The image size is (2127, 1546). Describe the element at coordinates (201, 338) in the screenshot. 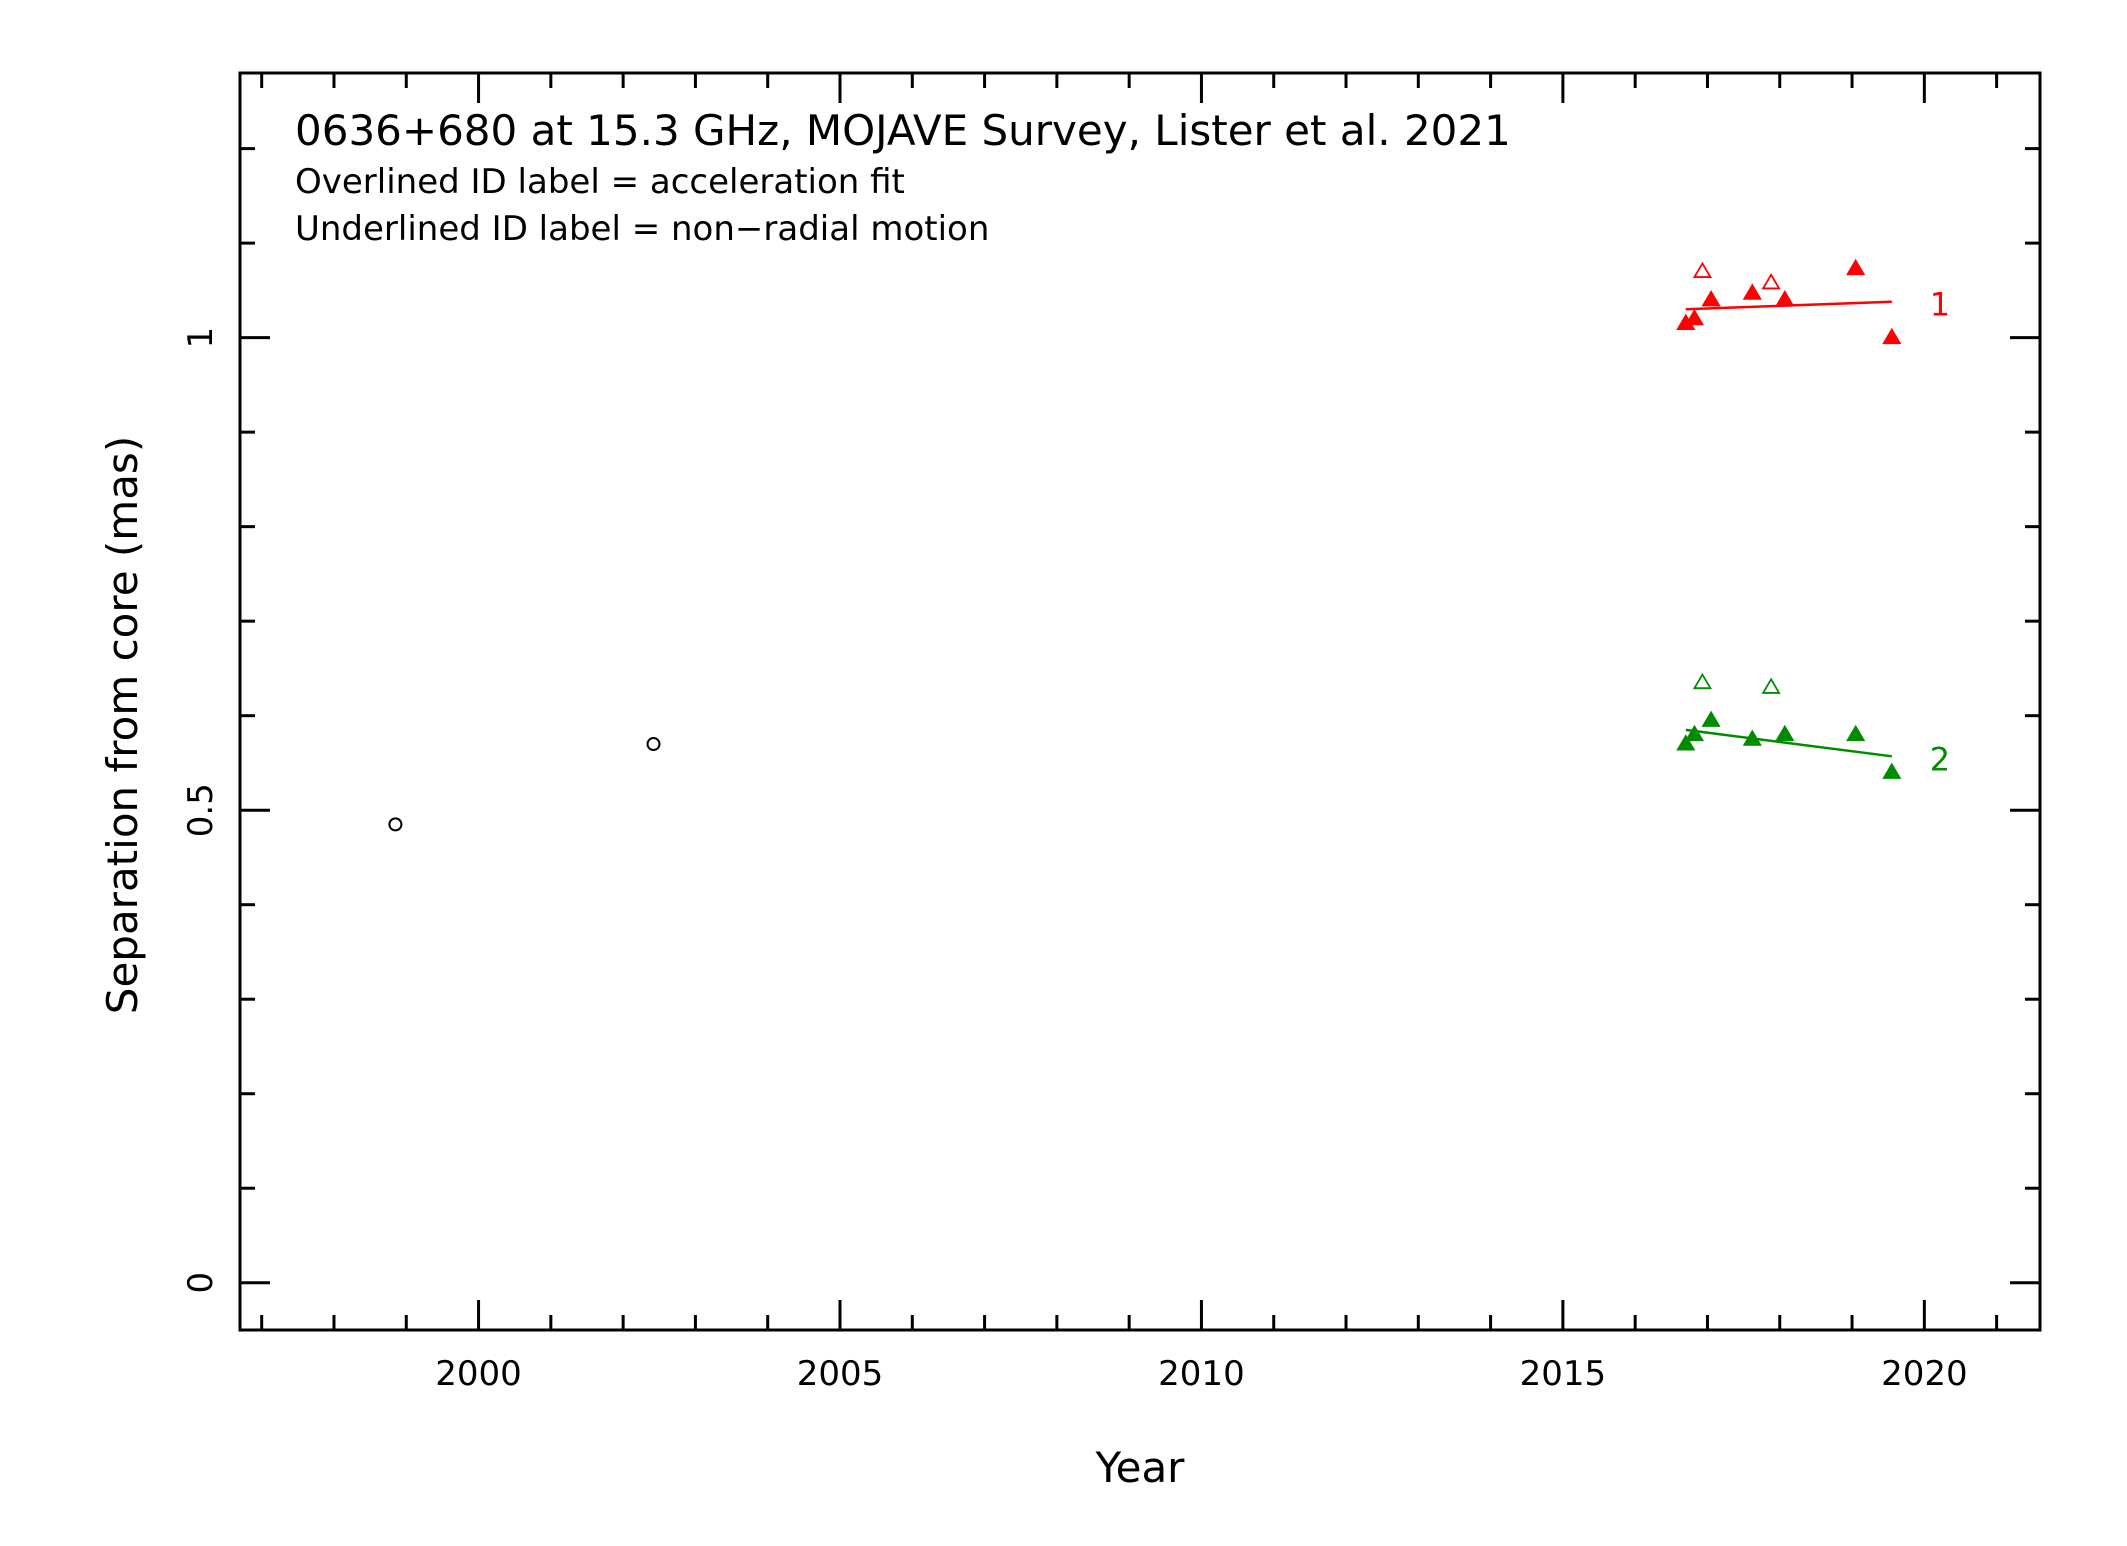

I see `y-tick-label: 1` at that location.